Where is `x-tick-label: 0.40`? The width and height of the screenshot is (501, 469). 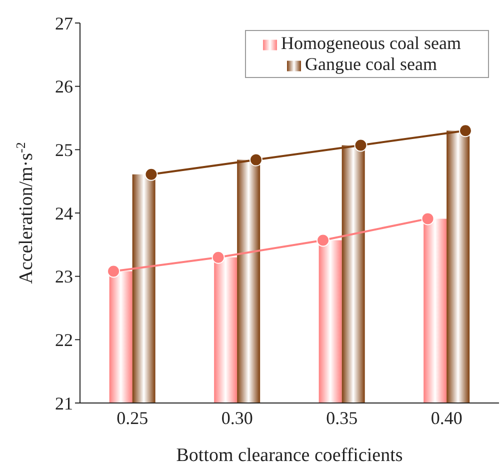 x-tick-label: 0.40 is located at coordinates (446, 418).